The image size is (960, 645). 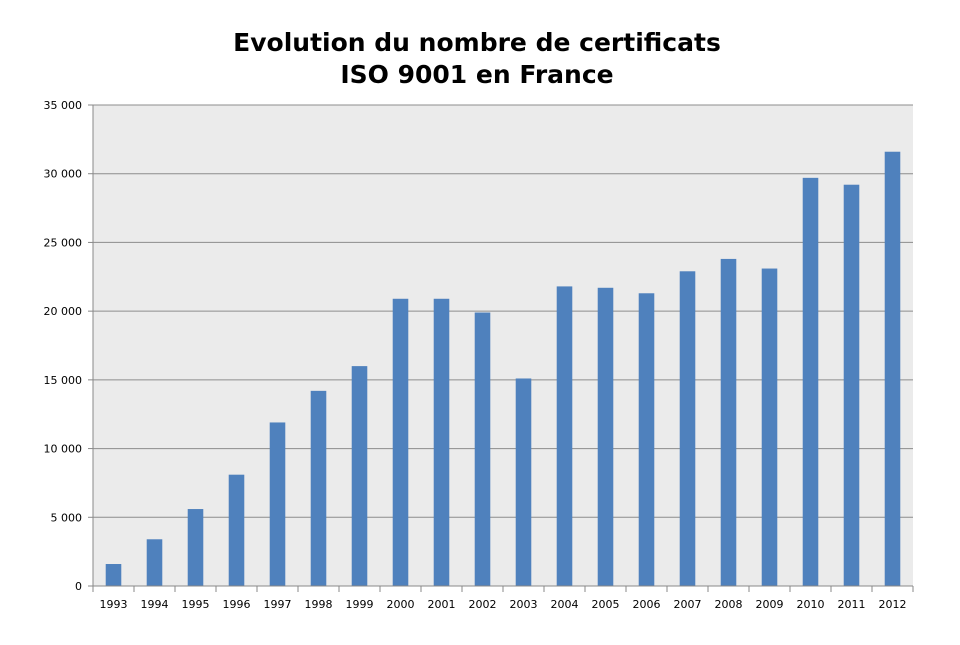 What do you see at coordinates (811, 604) in the screenshot?
I see `x-tick-label: 2010` at bounding box center [811, 604].